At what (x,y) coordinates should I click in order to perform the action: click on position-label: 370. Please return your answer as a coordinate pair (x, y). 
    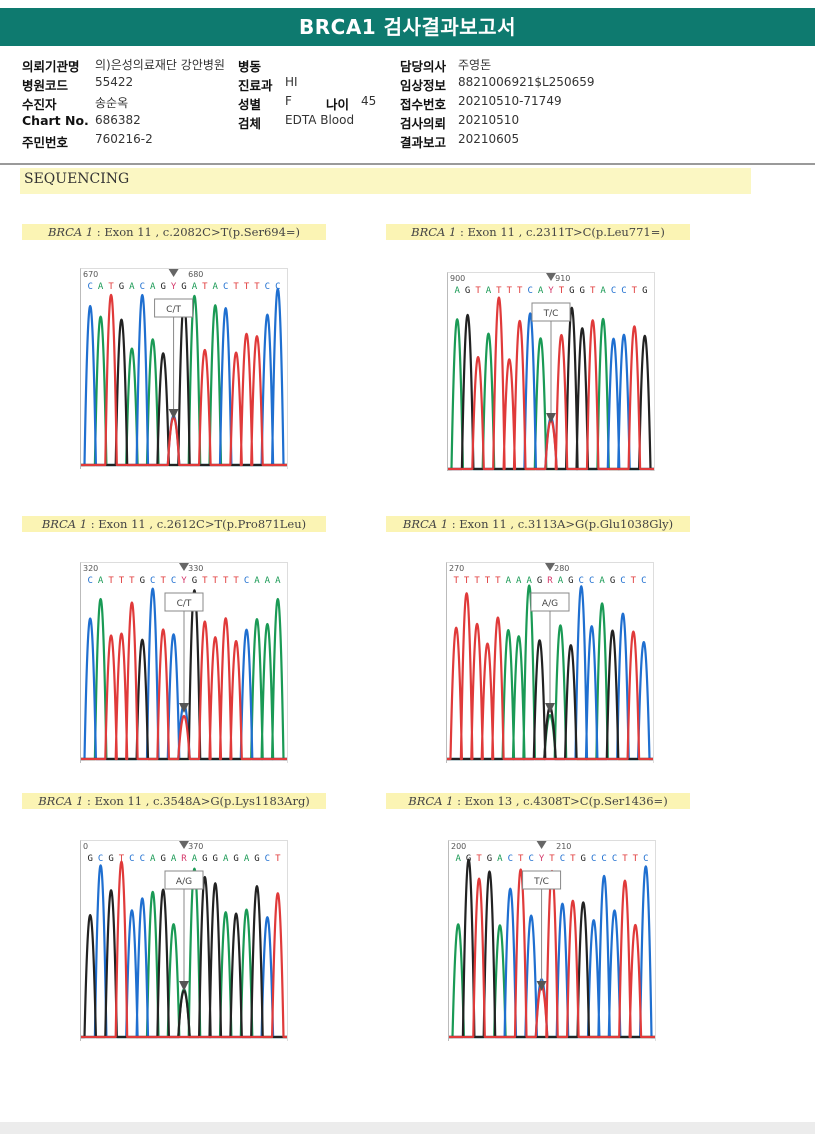
    Looking at the image, I should click on (195, 846).